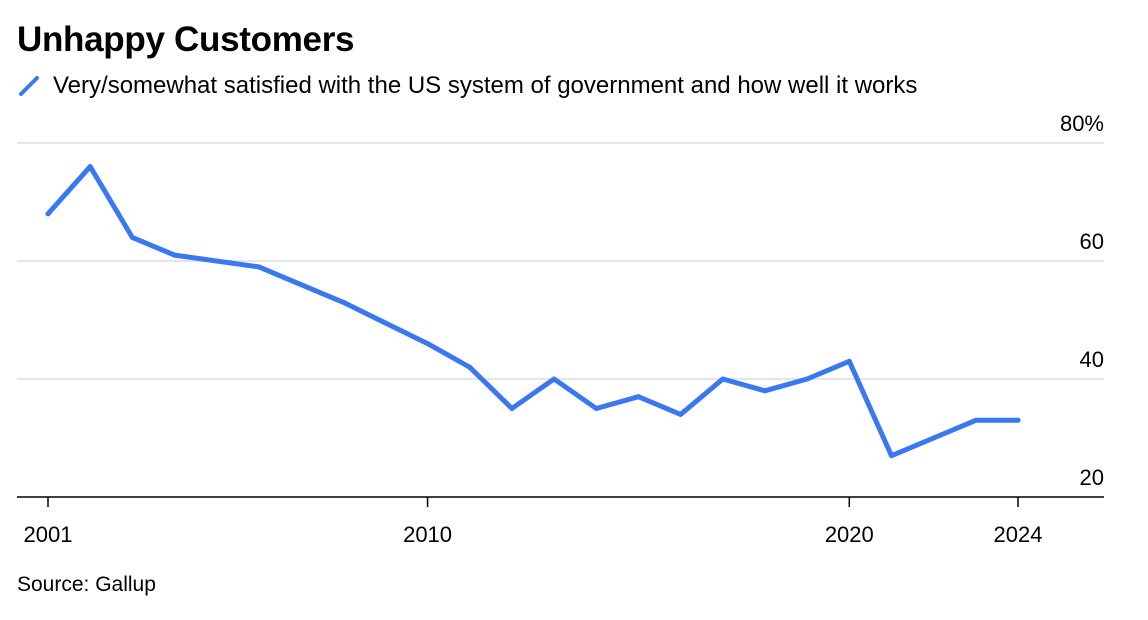  What do you see at coordinates (1082, 123) in the screenshot?
I see `y-tick-label-80: 80%` at bounding box center [1082, 123].